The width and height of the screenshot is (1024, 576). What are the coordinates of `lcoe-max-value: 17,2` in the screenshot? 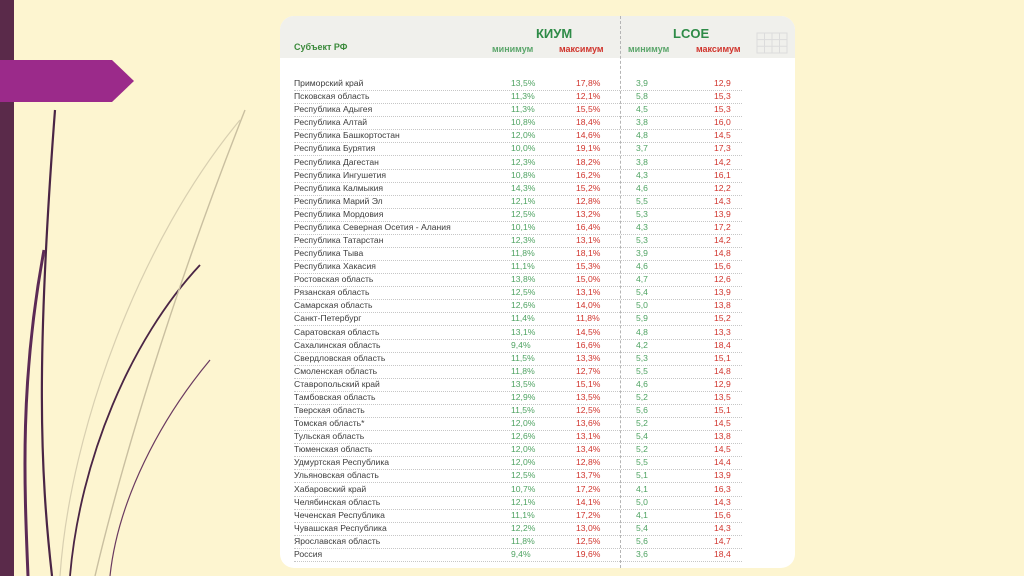 It's located at (722, 226).